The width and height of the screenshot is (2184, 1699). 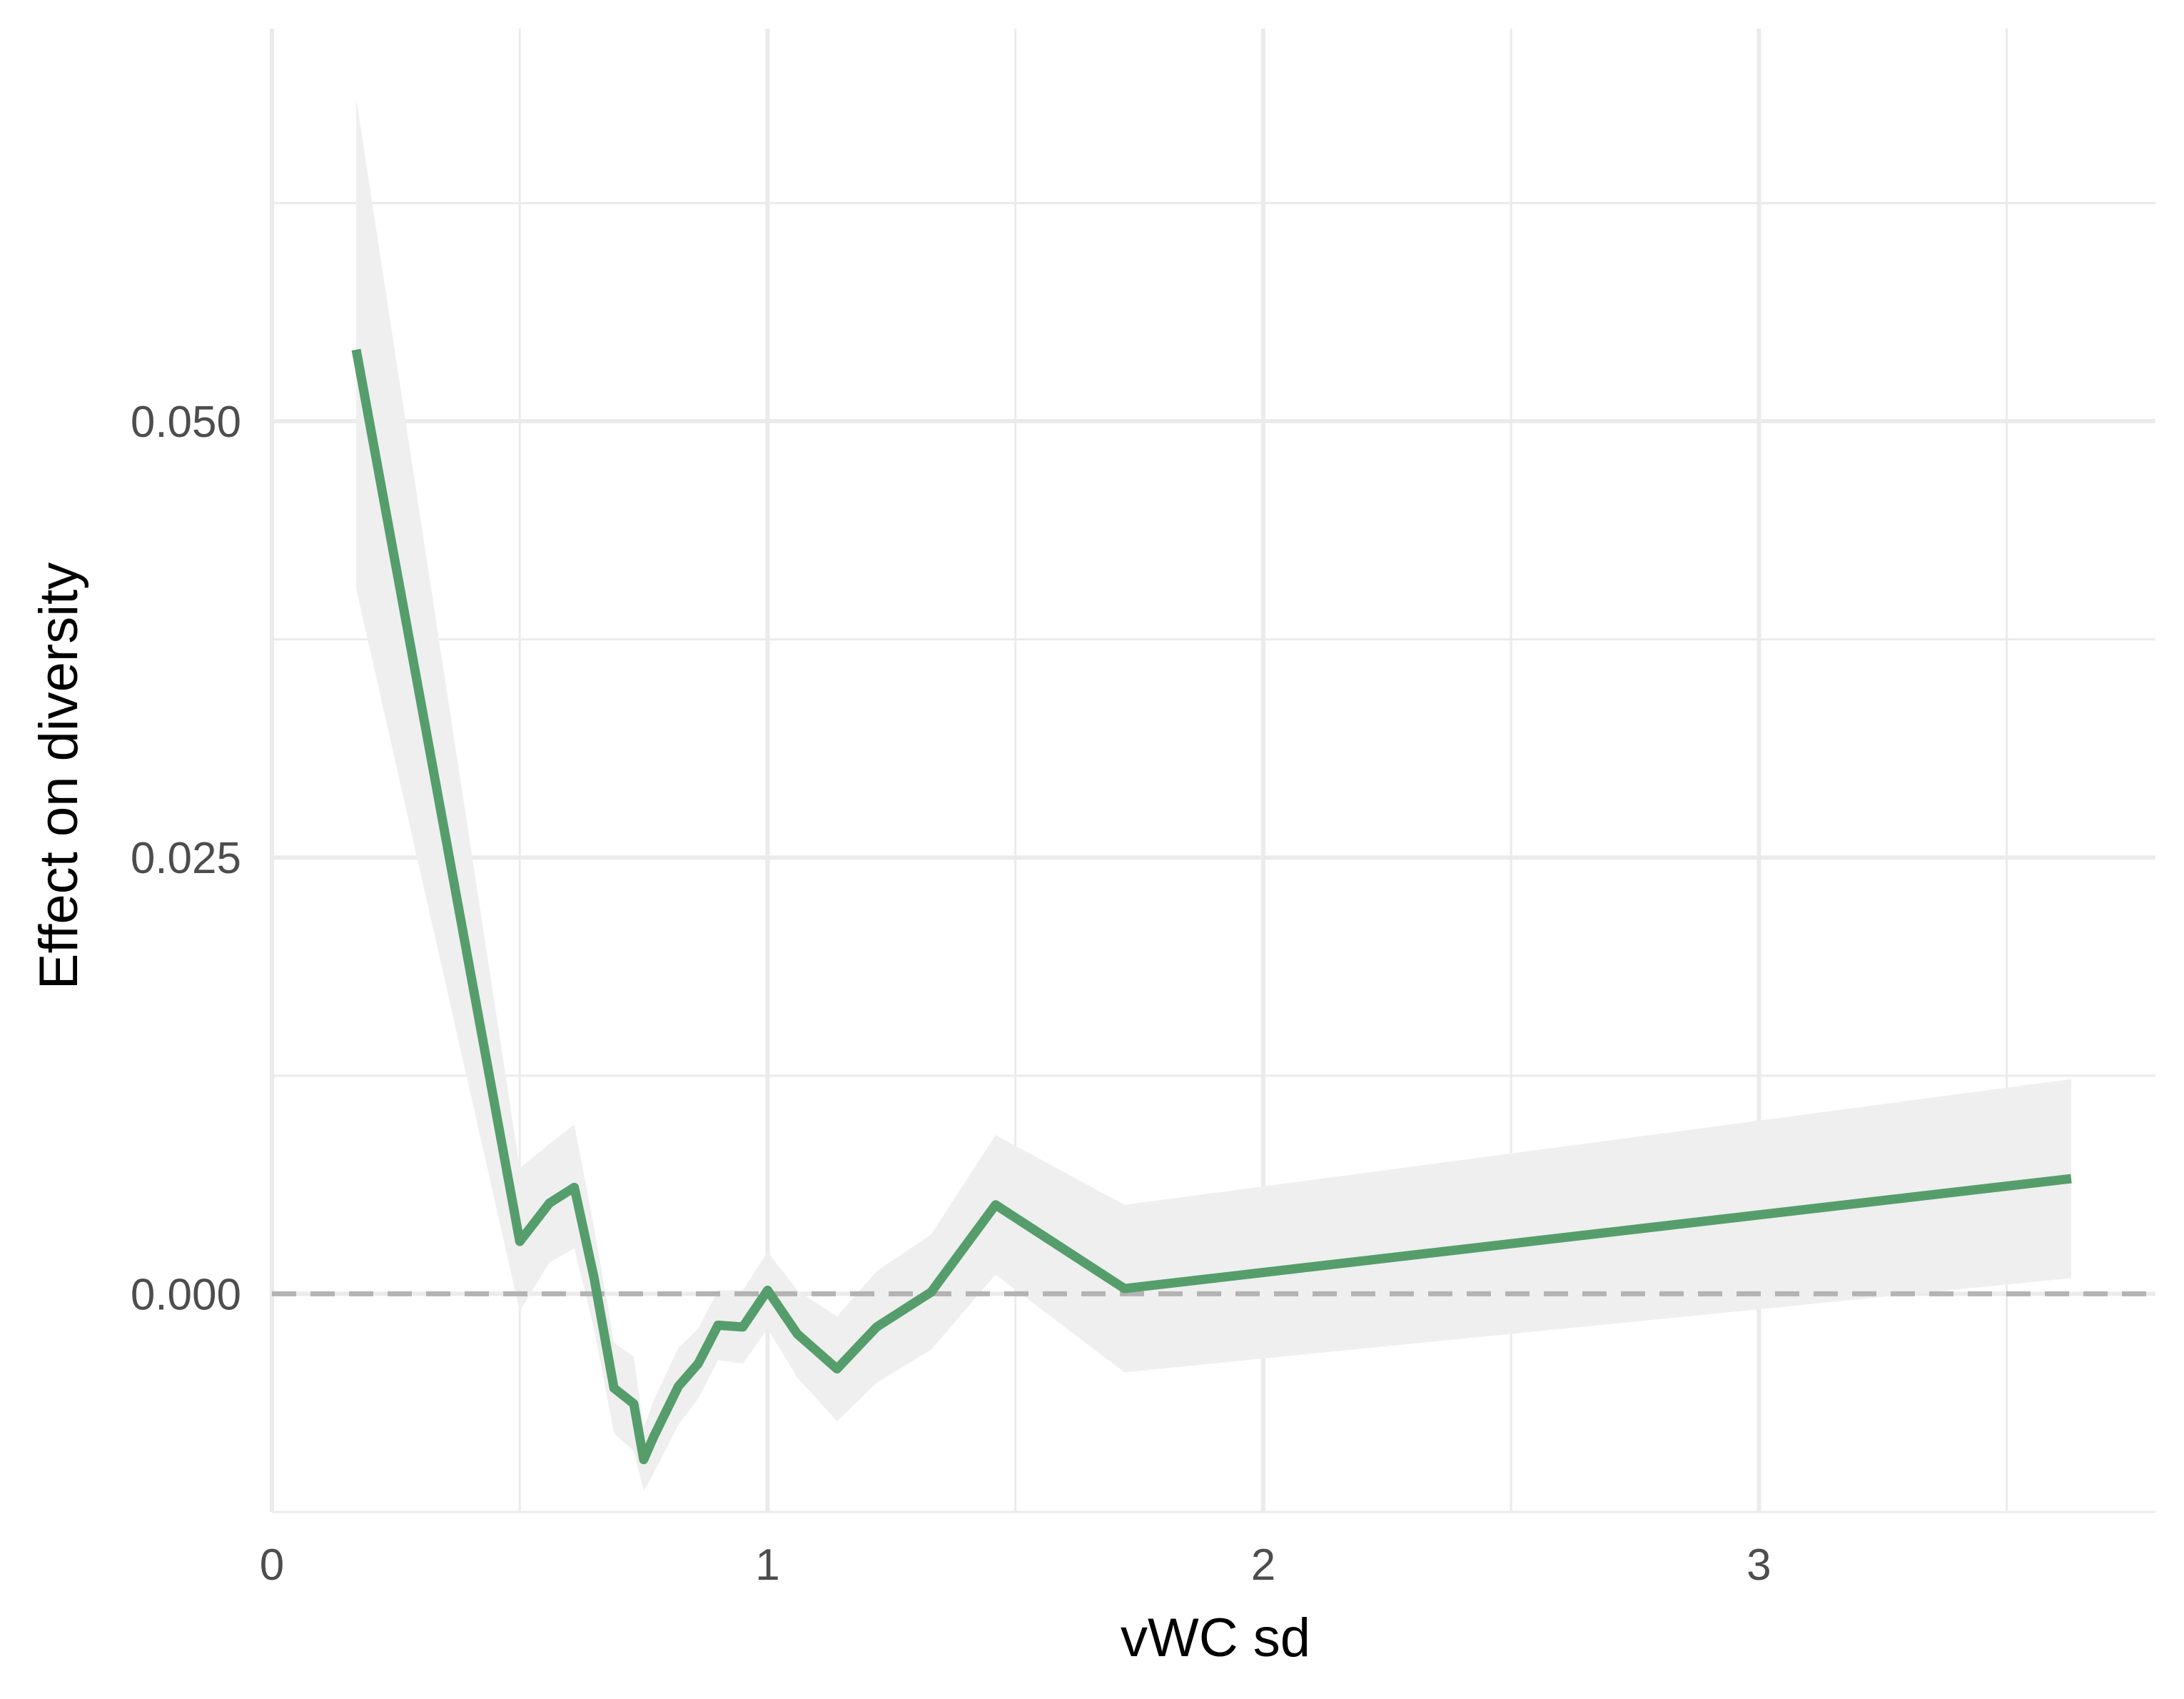 What do you see at coordinates (1215, 1638) in the screenshot?
I see `x-axis-title: vWC sd` at bounding box center [1215, 1638].